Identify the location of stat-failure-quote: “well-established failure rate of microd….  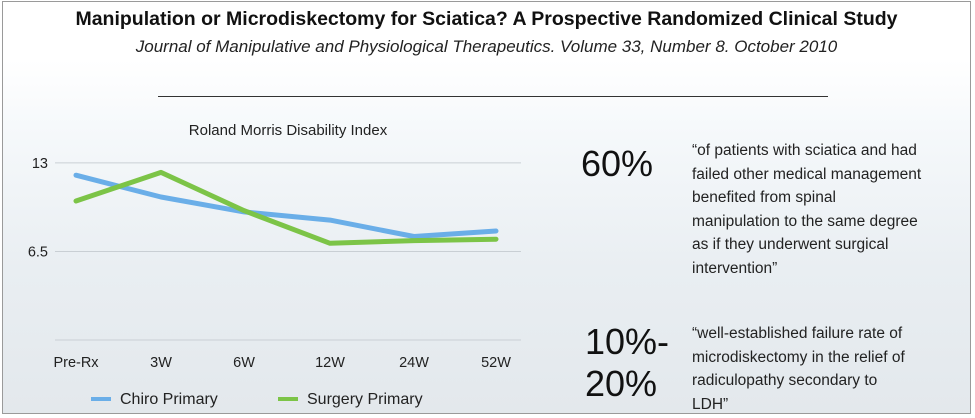
(798, 368).